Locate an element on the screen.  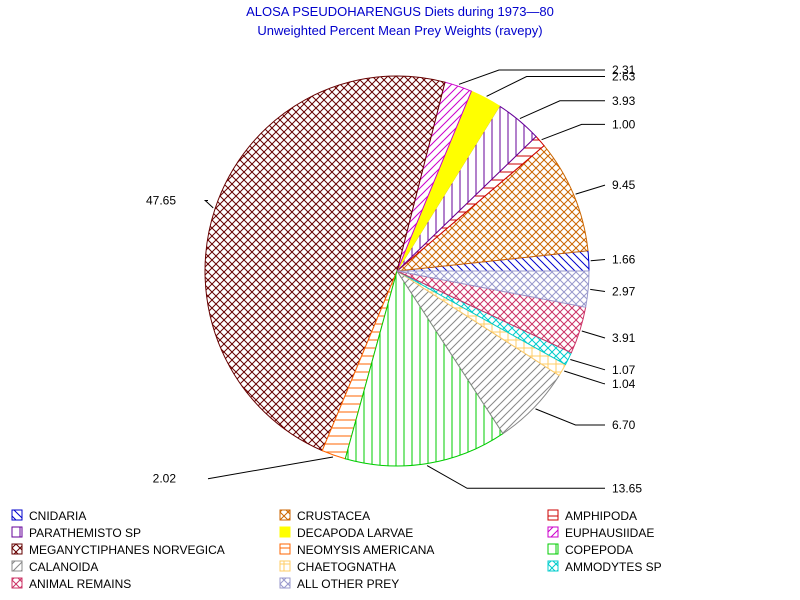
leader-line-all-other-prey is located at coordinates (598, 290).